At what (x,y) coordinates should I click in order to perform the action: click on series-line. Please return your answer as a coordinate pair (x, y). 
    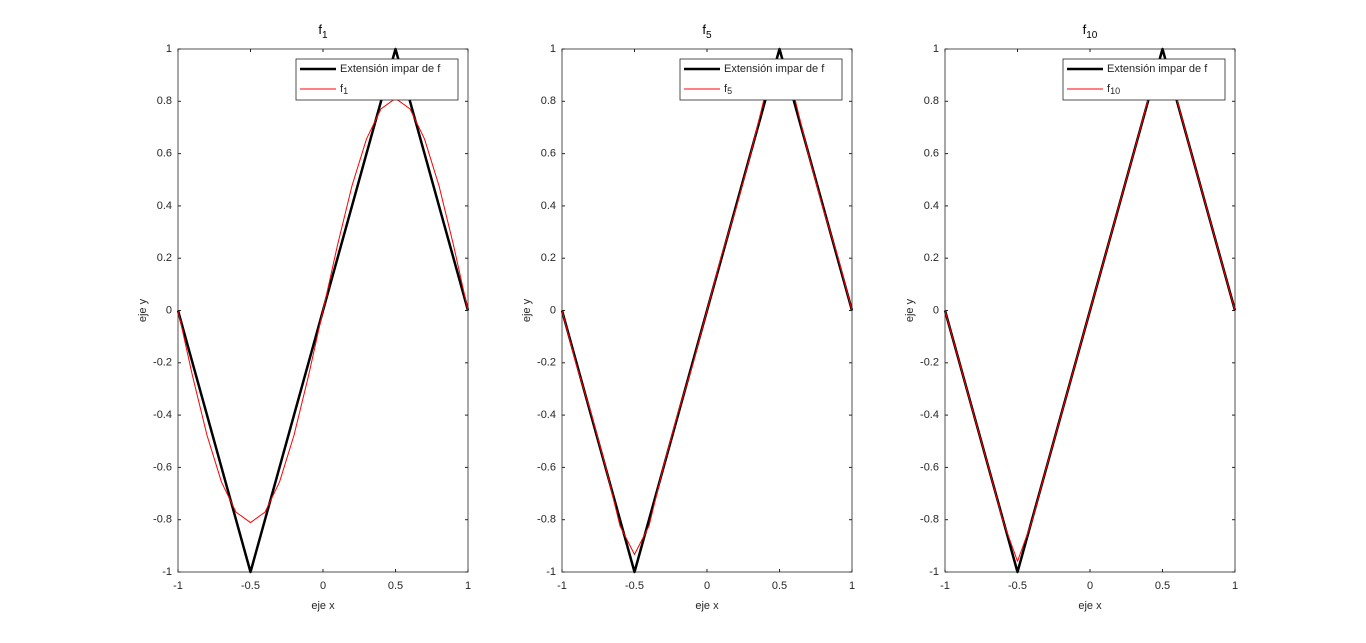
    Looking at the image, I should click on (323, 310).